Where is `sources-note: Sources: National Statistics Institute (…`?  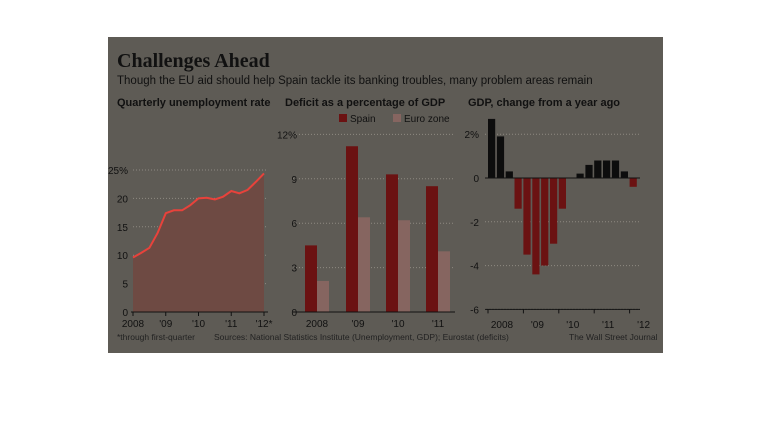 sources-note: Sources: National Statistics Institute (… is located at coordinates (361, 337).